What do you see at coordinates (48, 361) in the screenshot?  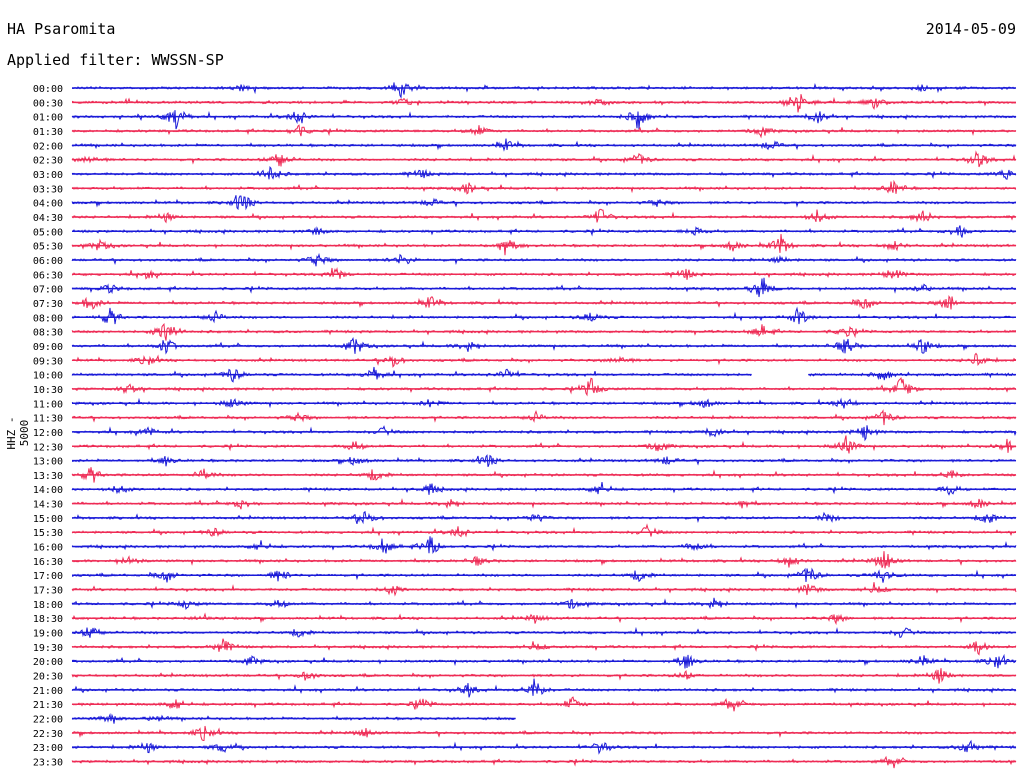 I see `tick-label: 09:30` at bounding box center [48, 361].